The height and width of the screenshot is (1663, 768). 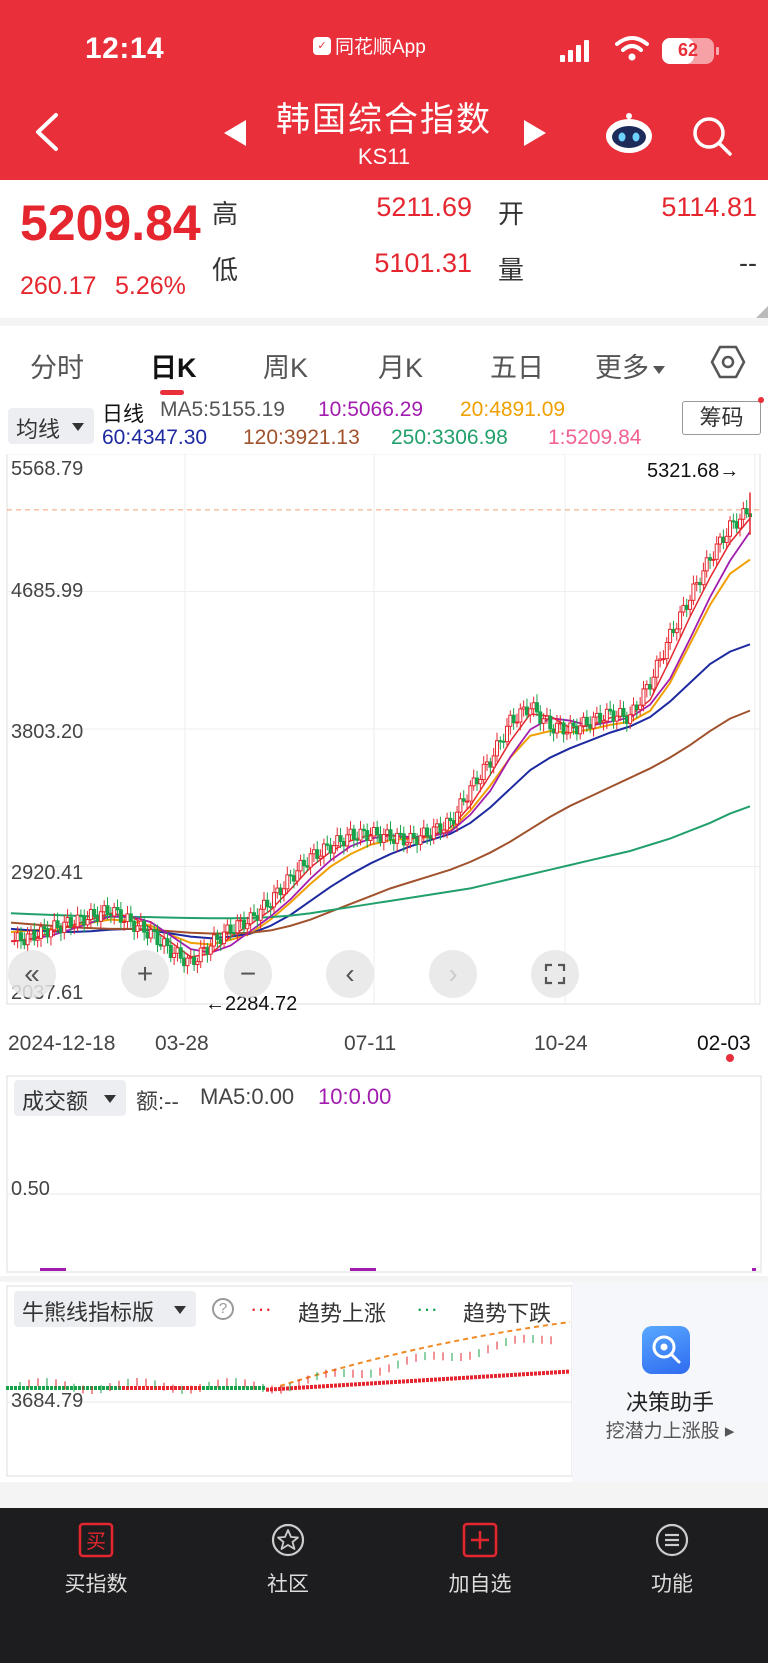 What do you see at coordinates (662, 1431) in the screenshot?
I see `decision-subtitle-text: 挖潜力上涨股` at bounding box center [662, 1431].